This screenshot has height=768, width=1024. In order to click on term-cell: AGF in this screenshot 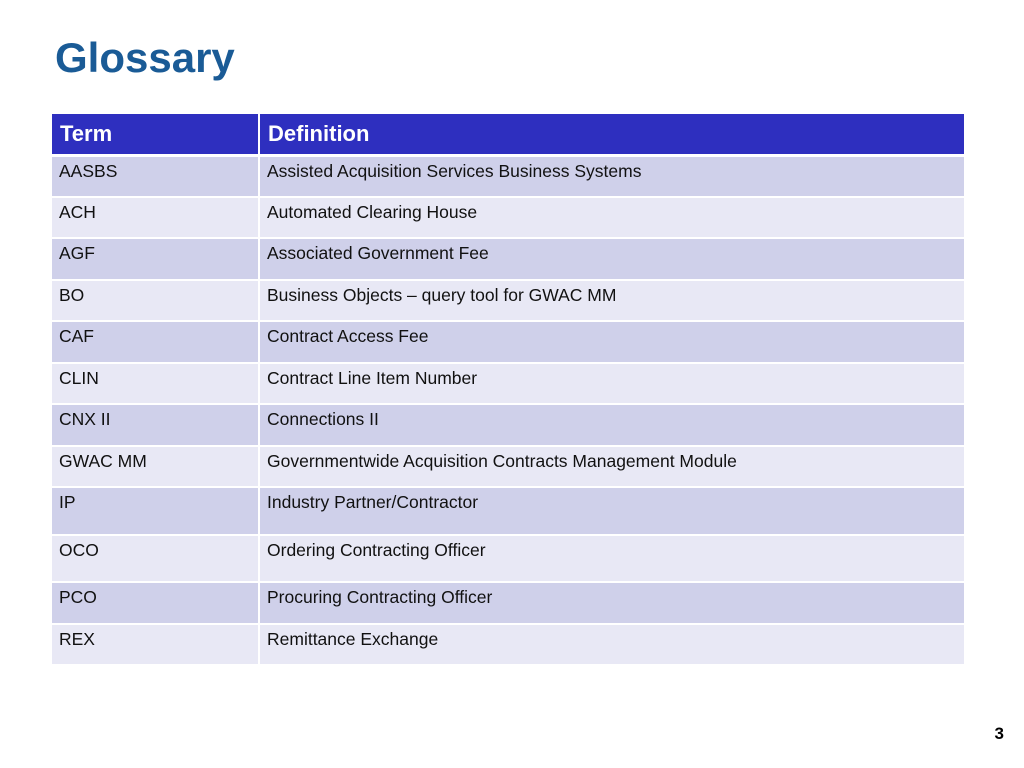, I will do `click(156, 259)`.